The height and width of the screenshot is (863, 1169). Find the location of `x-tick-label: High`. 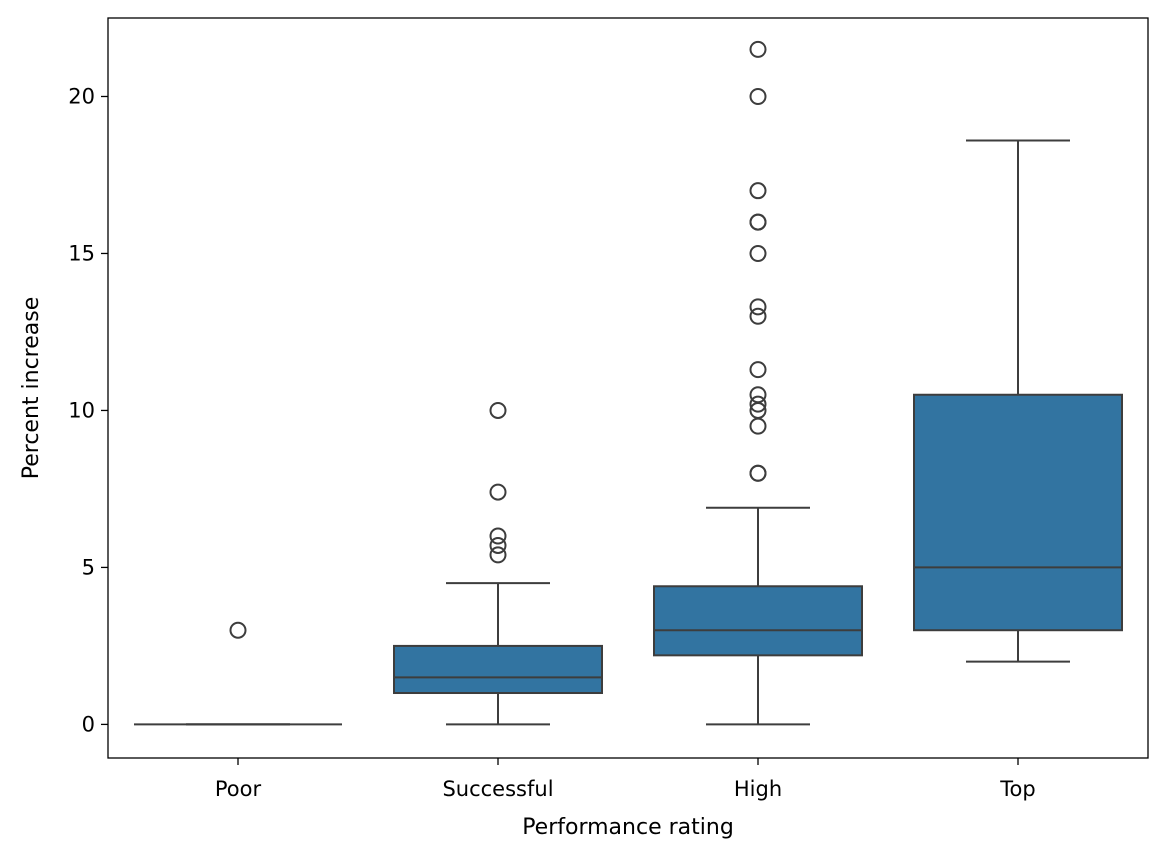

x-tick-label: High is located at coordinates (758, 789).